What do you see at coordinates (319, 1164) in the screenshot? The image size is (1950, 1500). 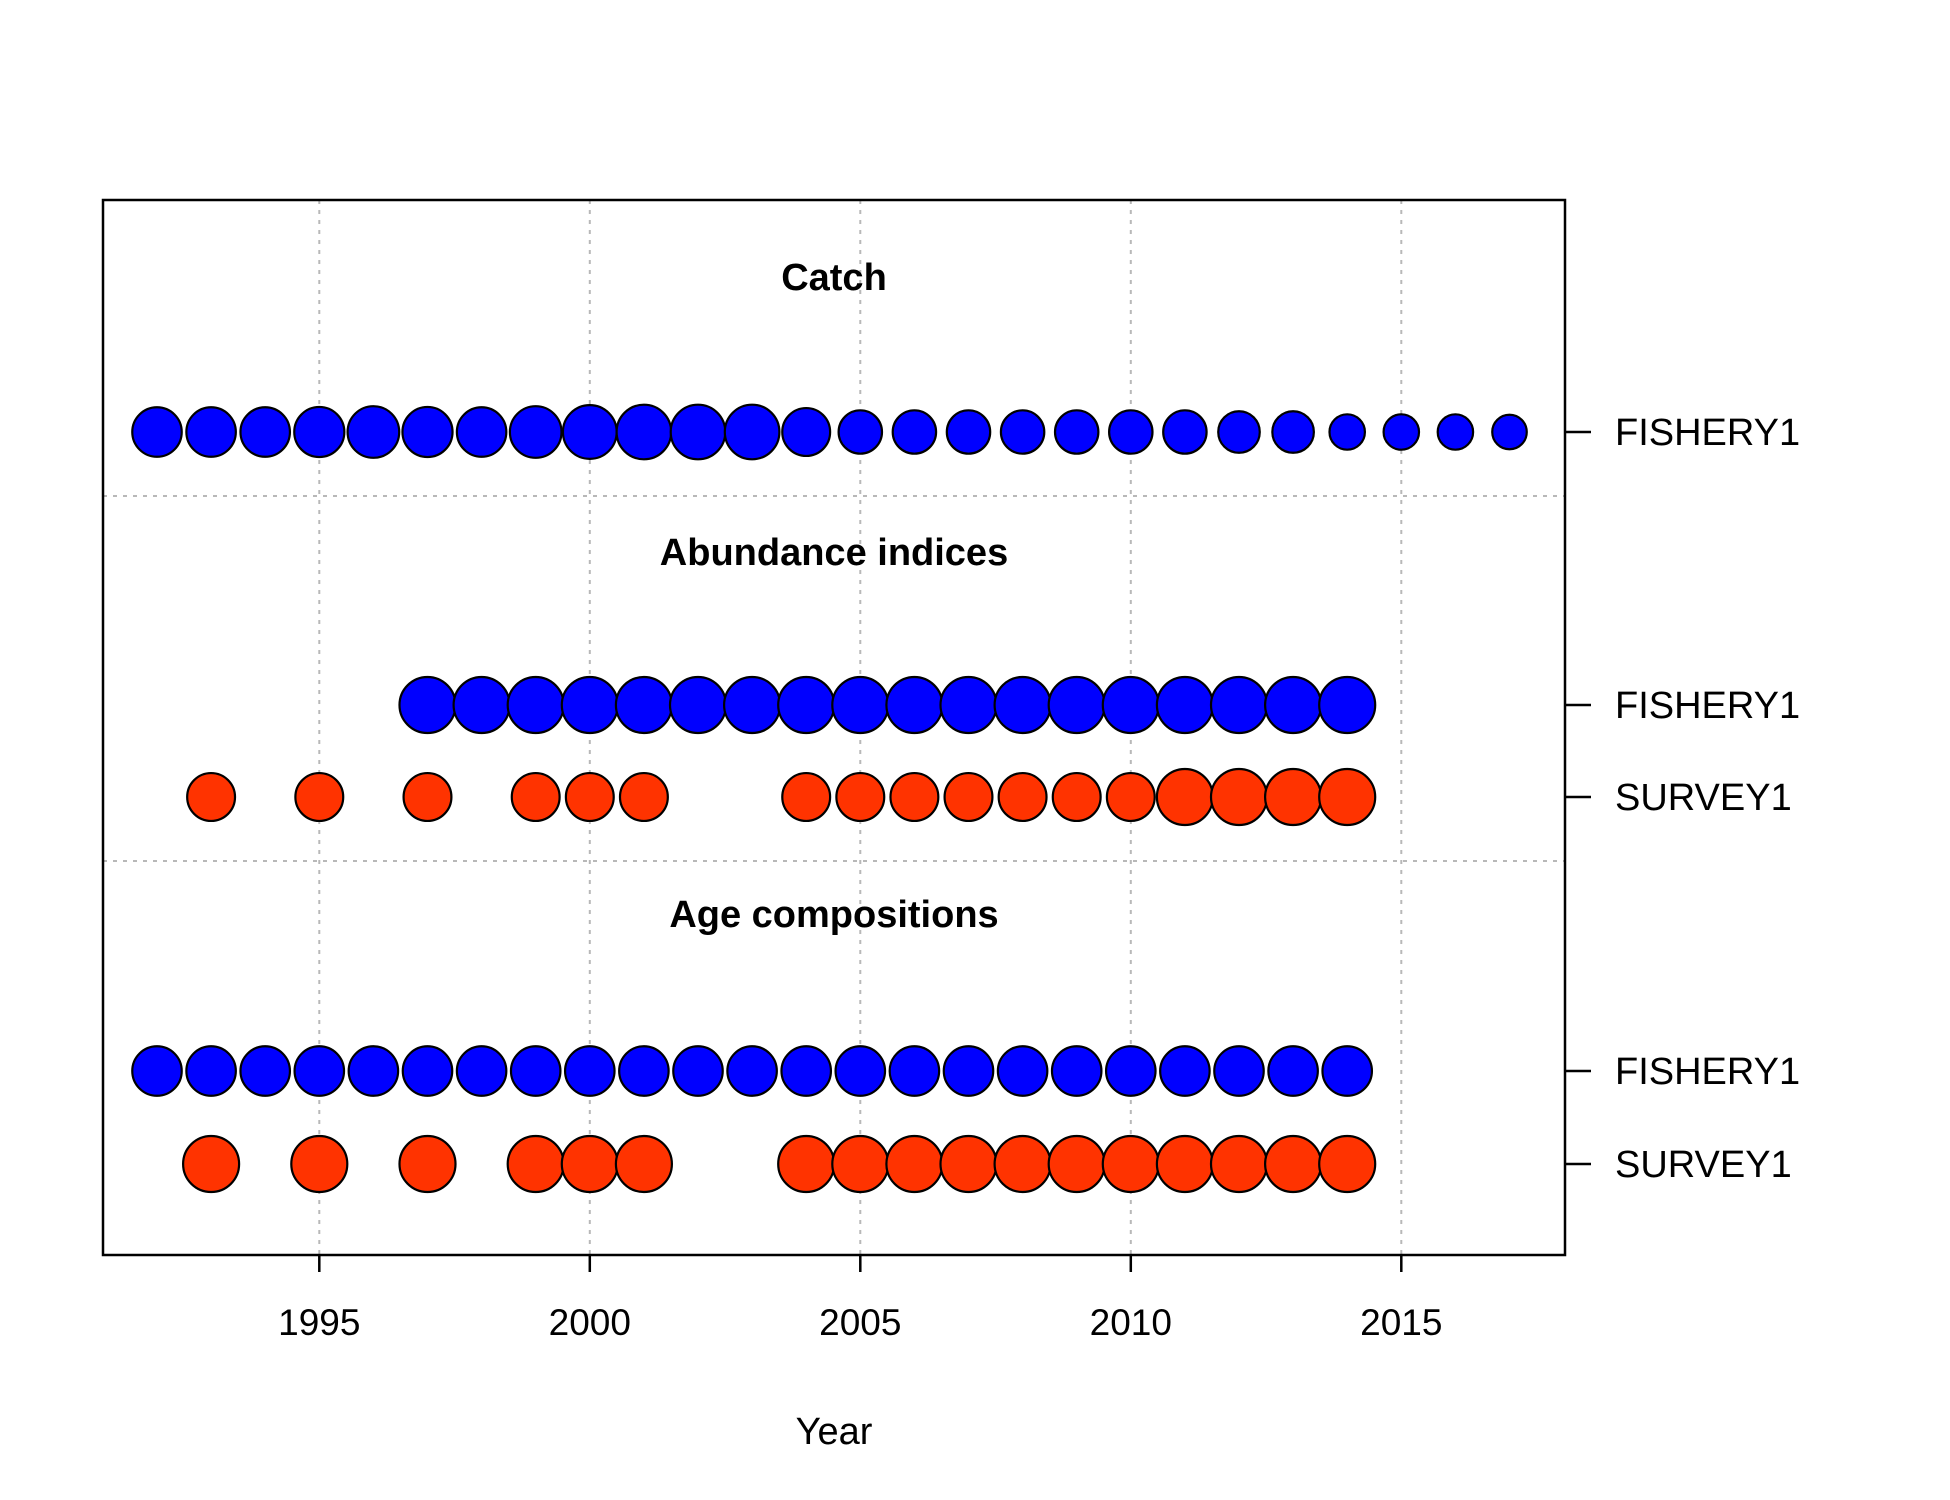 I see `bubble-age-compositions-survey1-1995` at bounding box center [319, 1164].